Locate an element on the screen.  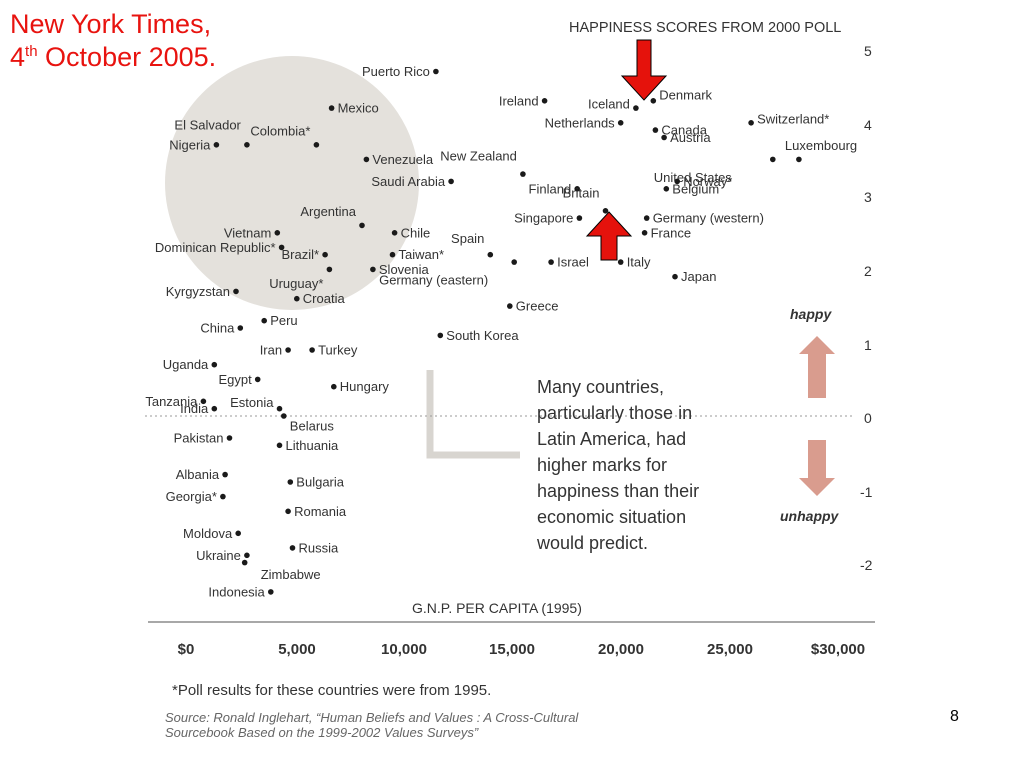
data-point: Britain is located at coordinates (586, 199).